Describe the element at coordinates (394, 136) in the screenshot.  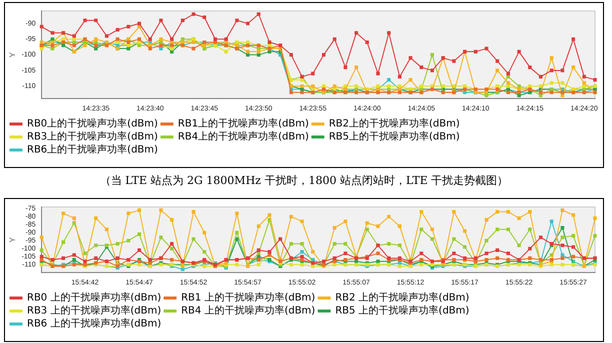
I see `legend-label: RB5上的干扰噪声功率(dBm)` at that location.